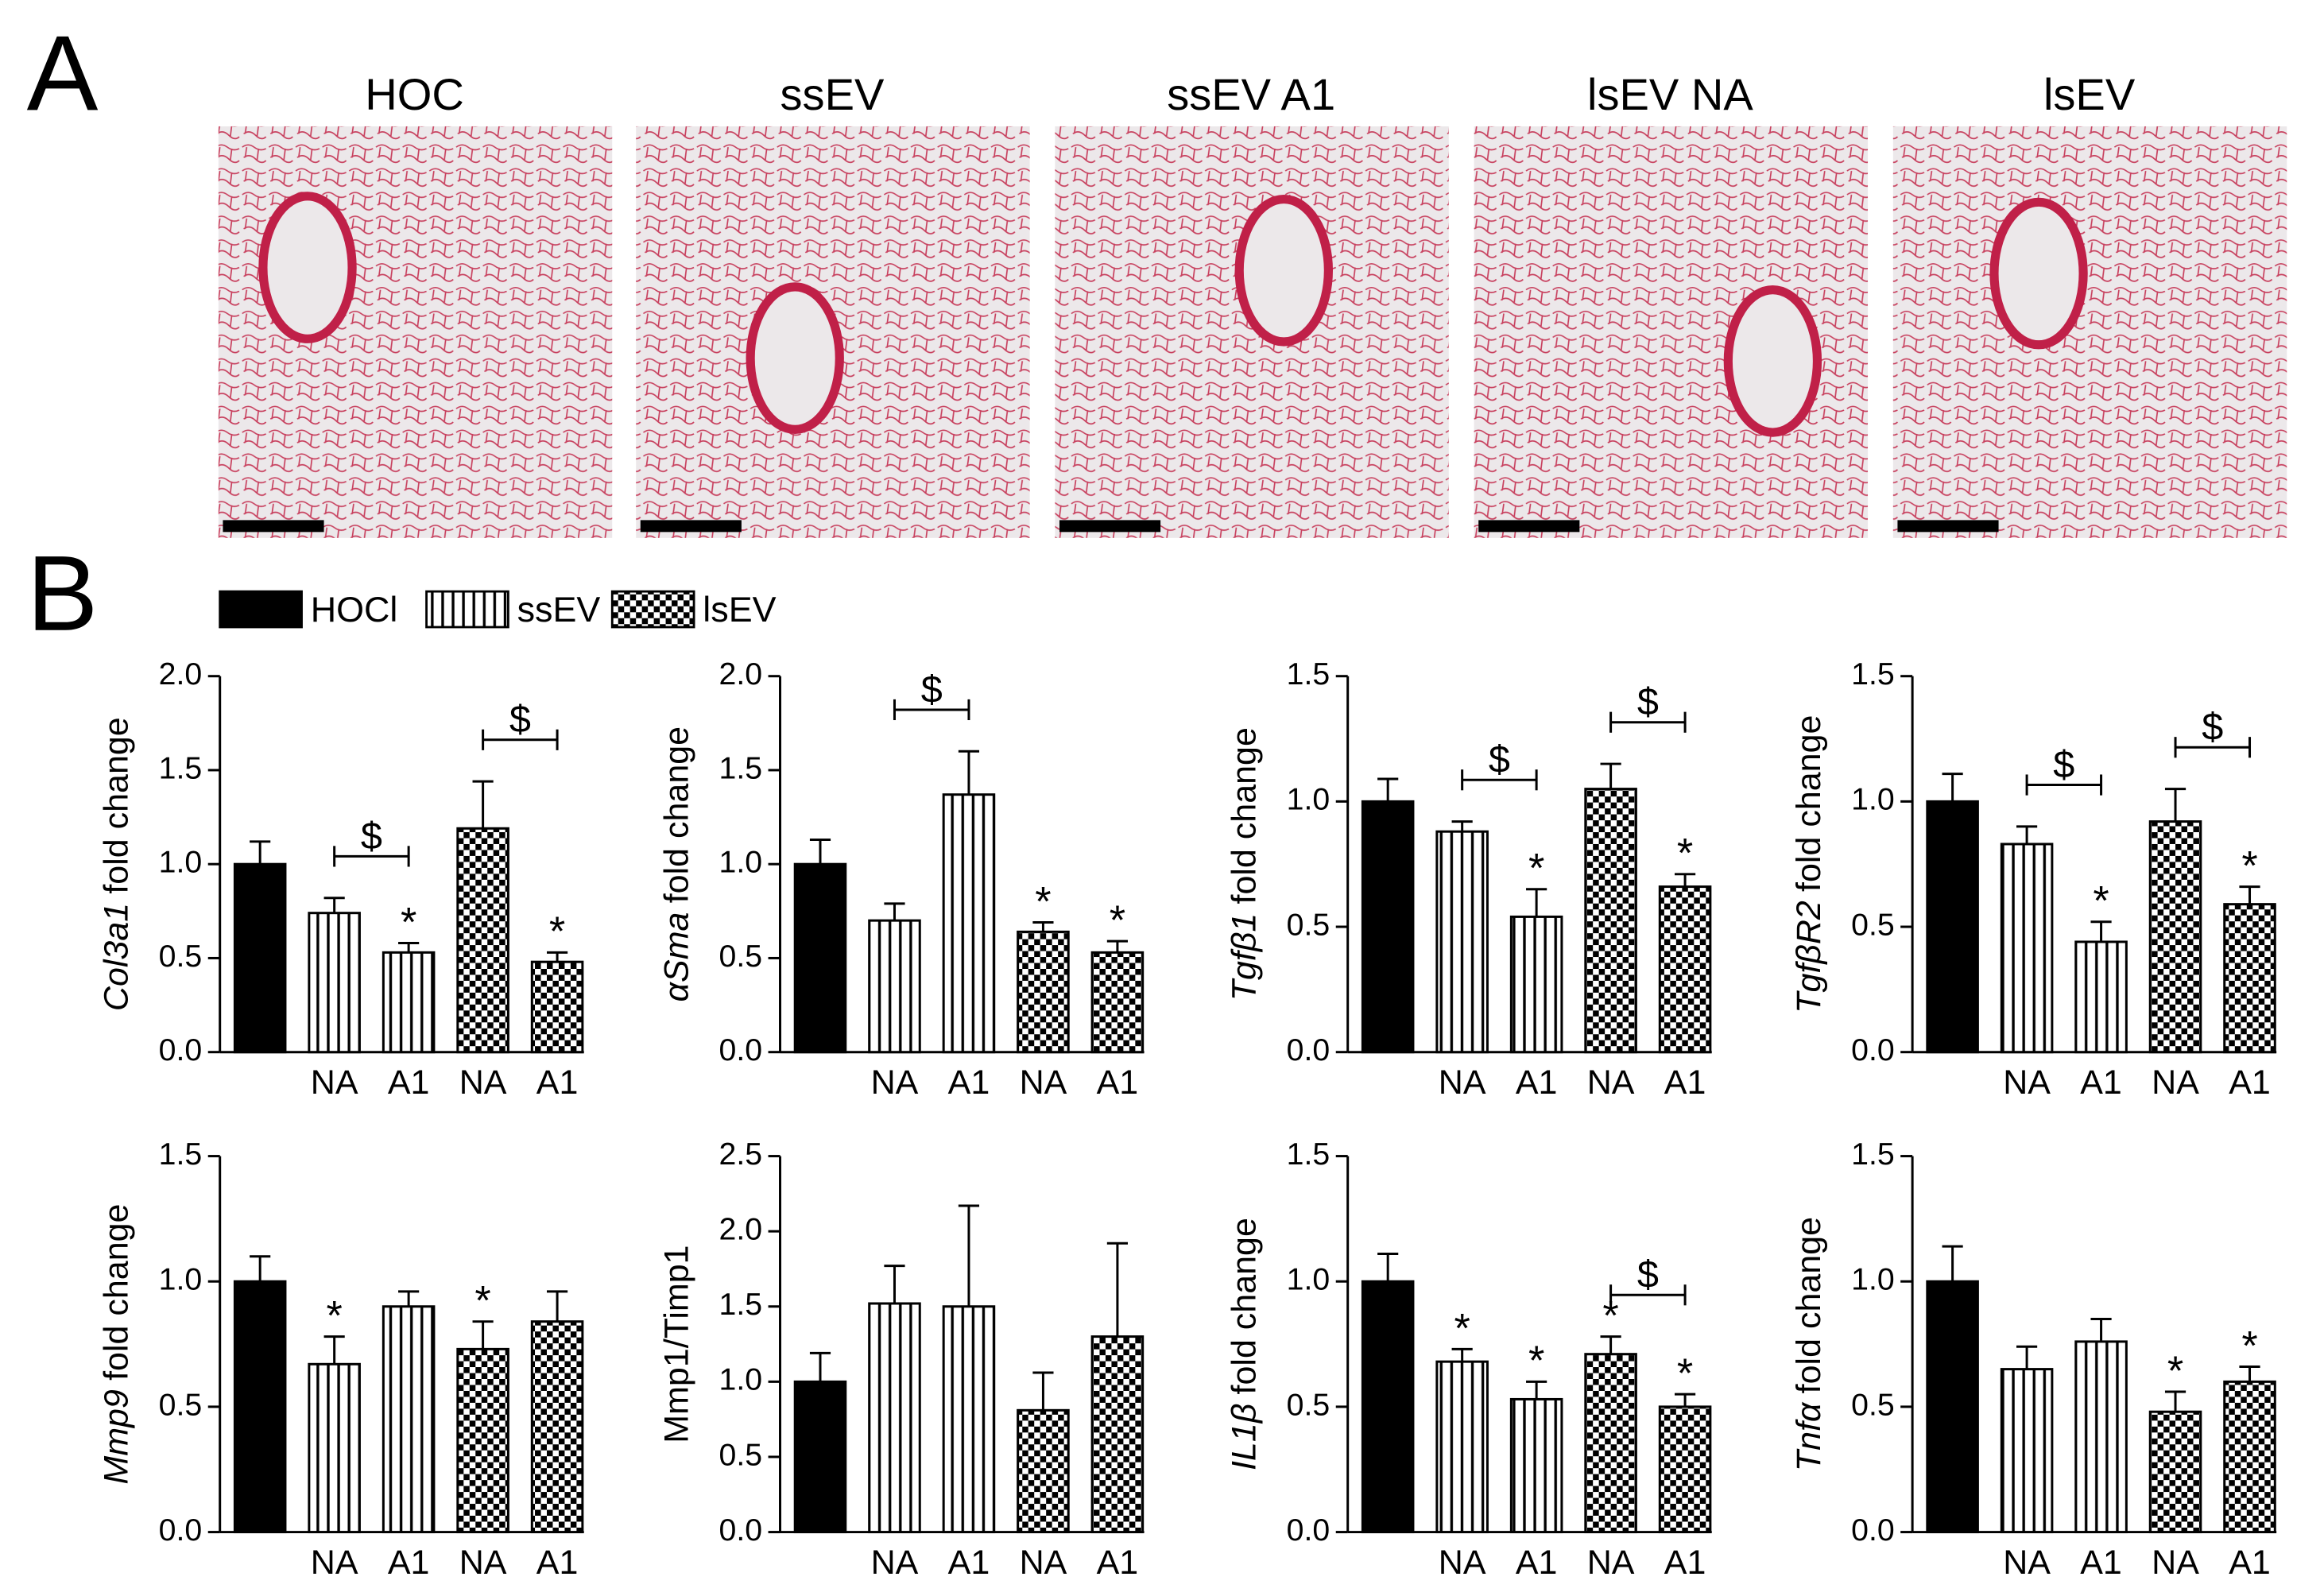 Image resolution: width=2324 pixels, height=1596 pixels. Describe the element at coordinates (354, 609) in the screenshot. I see `legend-label: HOCl` at that location.